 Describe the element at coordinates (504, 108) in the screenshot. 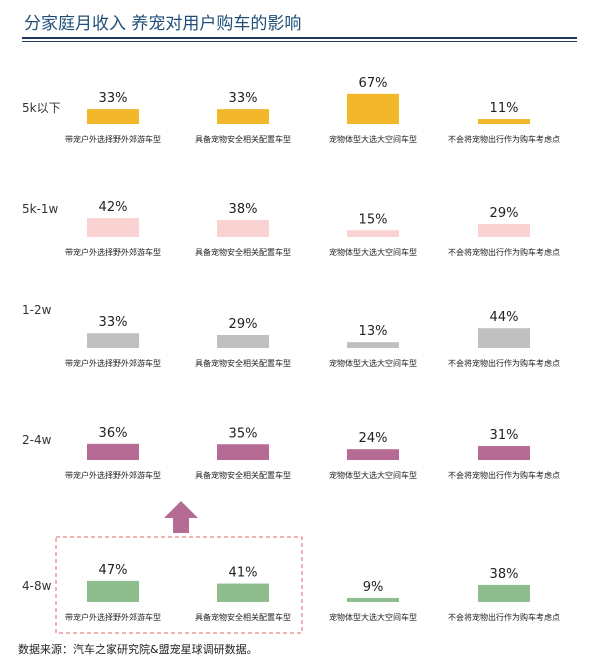

I see `data-label-5k以下-3: 11%` at that location.